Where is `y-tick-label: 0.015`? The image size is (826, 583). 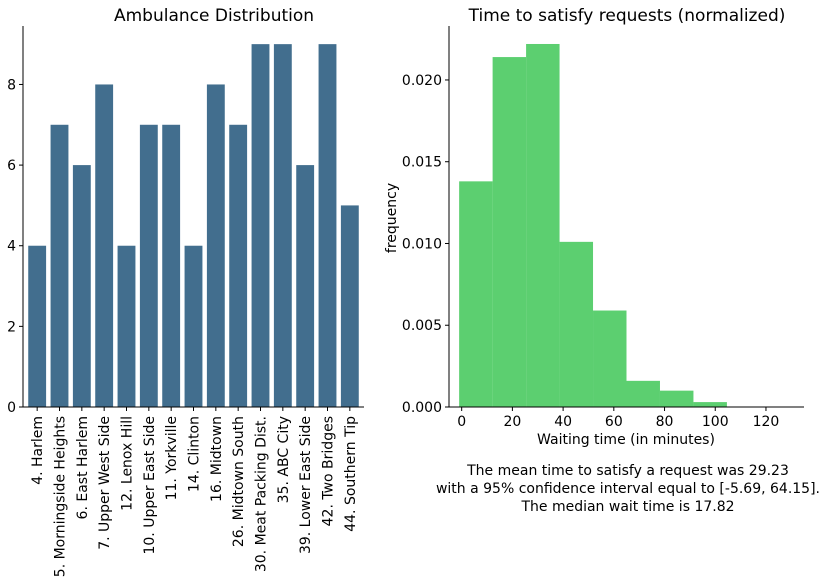 y-tick-label: 0.015 is located at coordinates (422, 163).